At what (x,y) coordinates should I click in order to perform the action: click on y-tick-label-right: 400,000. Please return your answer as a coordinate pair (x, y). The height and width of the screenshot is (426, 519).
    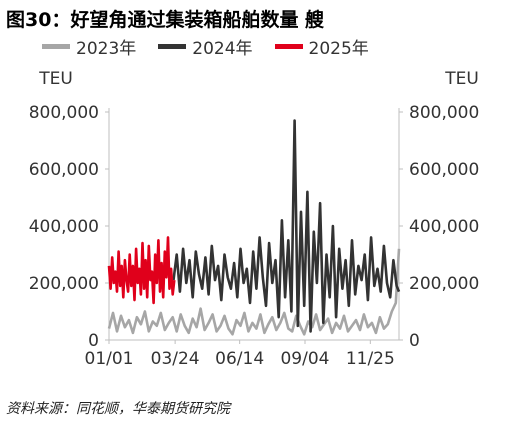
    Looking at the image, I should click on (444, 227).